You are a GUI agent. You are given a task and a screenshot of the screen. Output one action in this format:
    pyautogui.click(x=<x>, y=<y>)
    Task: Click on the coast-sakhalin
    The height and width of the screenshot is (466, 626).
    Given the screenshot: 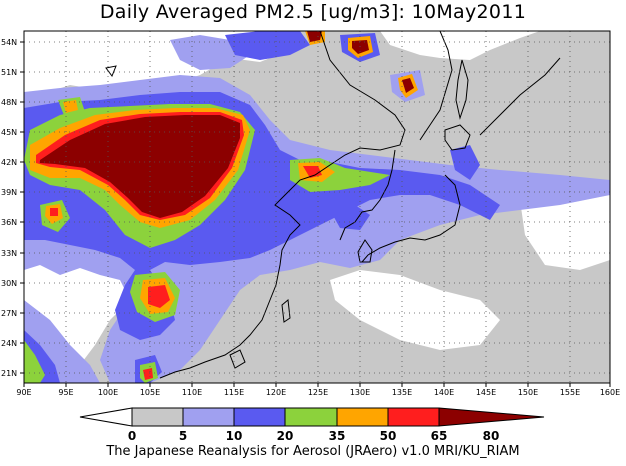 What is the action you would take?
    pyautogui.click(x=462, y=89)
    